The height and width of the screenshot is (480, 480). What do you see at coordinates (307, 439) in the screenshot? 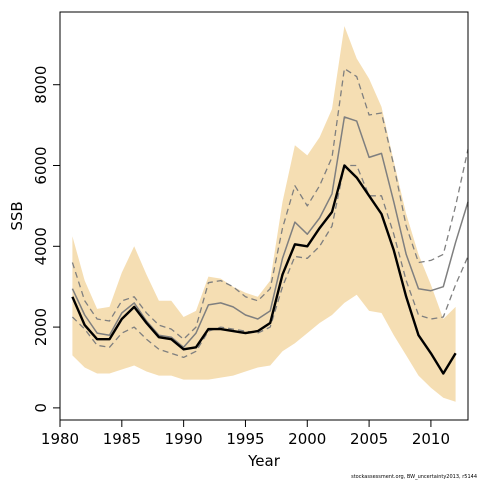
I see `x-tick-label: 2000` at bounding box center [307, 439].